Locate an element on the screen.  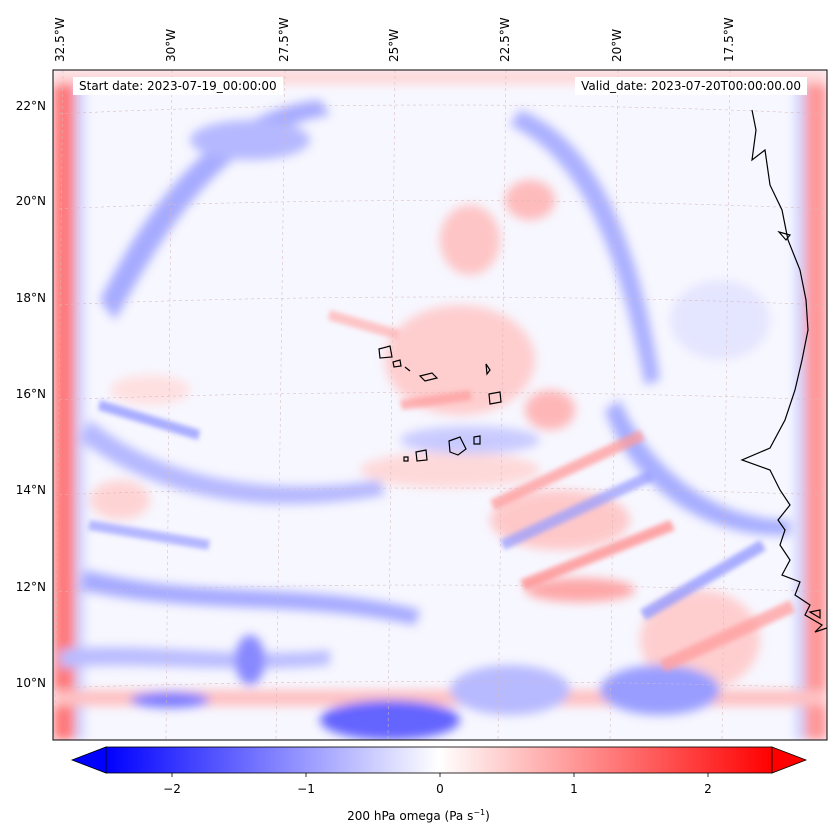
colorbar-tick-label: 2 is located at coordinates (708, 789).